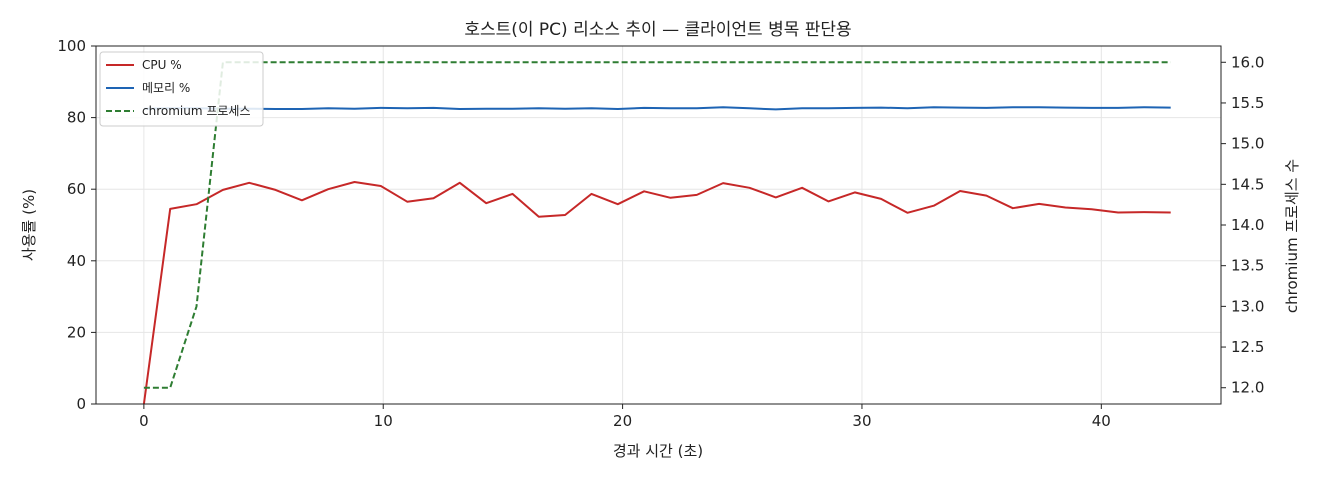 This screenshot has width=1320, height=484. Describe the element at coordinates (76, 189) in the screenshot. I see `y-tick-label: 60` at that location.